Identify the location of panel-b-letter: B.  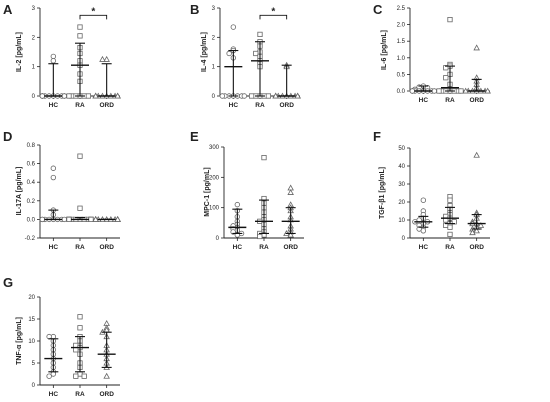
(194, 9).